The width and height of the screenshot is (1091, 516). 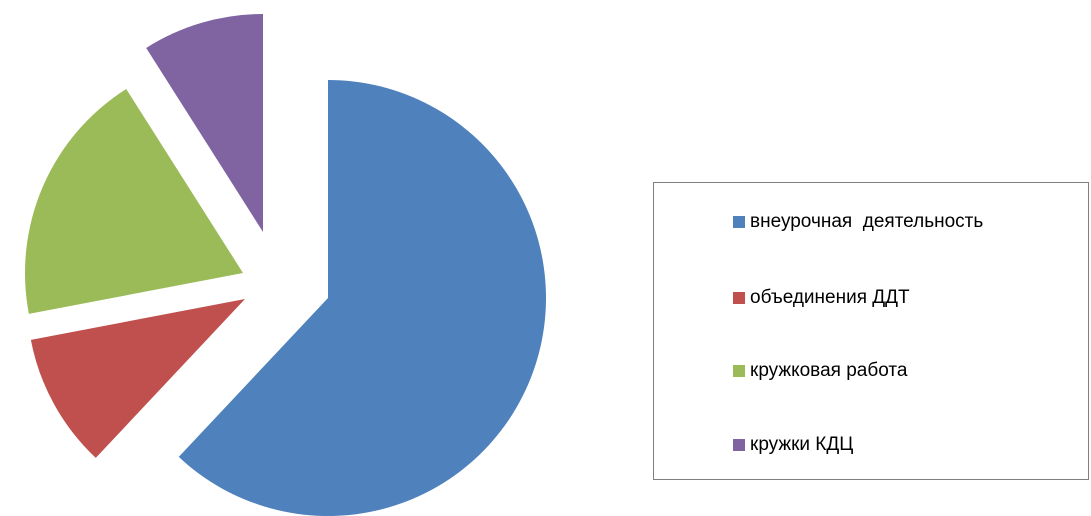 What do you see at coordinates (137, 378) in the screenshot?
I see `slice-obedineniya-ddt` at bounding box center [137, 378].